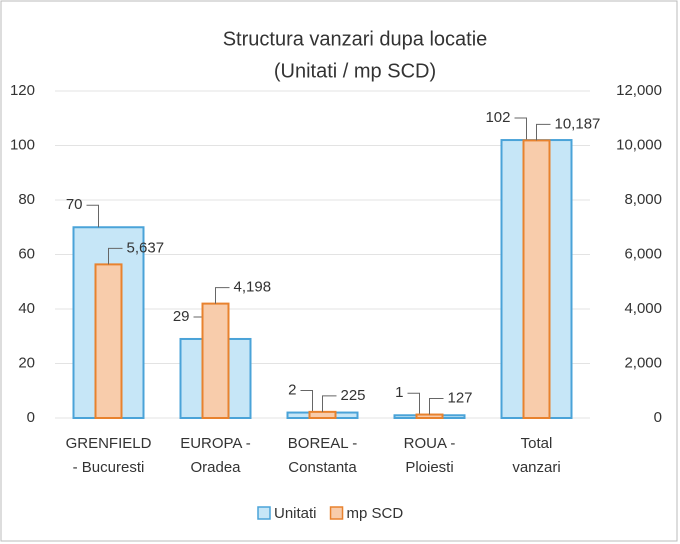  I want to click on legend-label: Unitati, so click(295, 513).